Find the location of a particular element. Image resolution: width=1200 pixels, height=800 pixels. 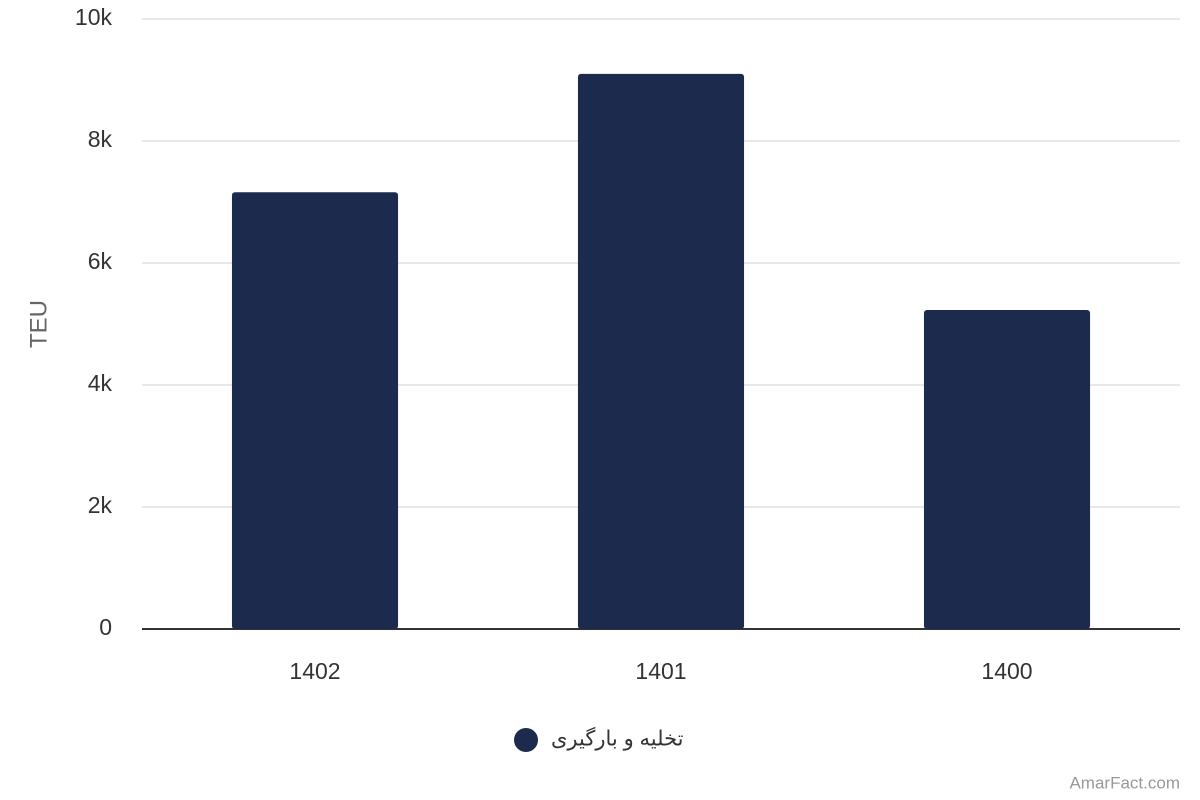

x-tick-label: 1402 is located at coordinates (314, 671).